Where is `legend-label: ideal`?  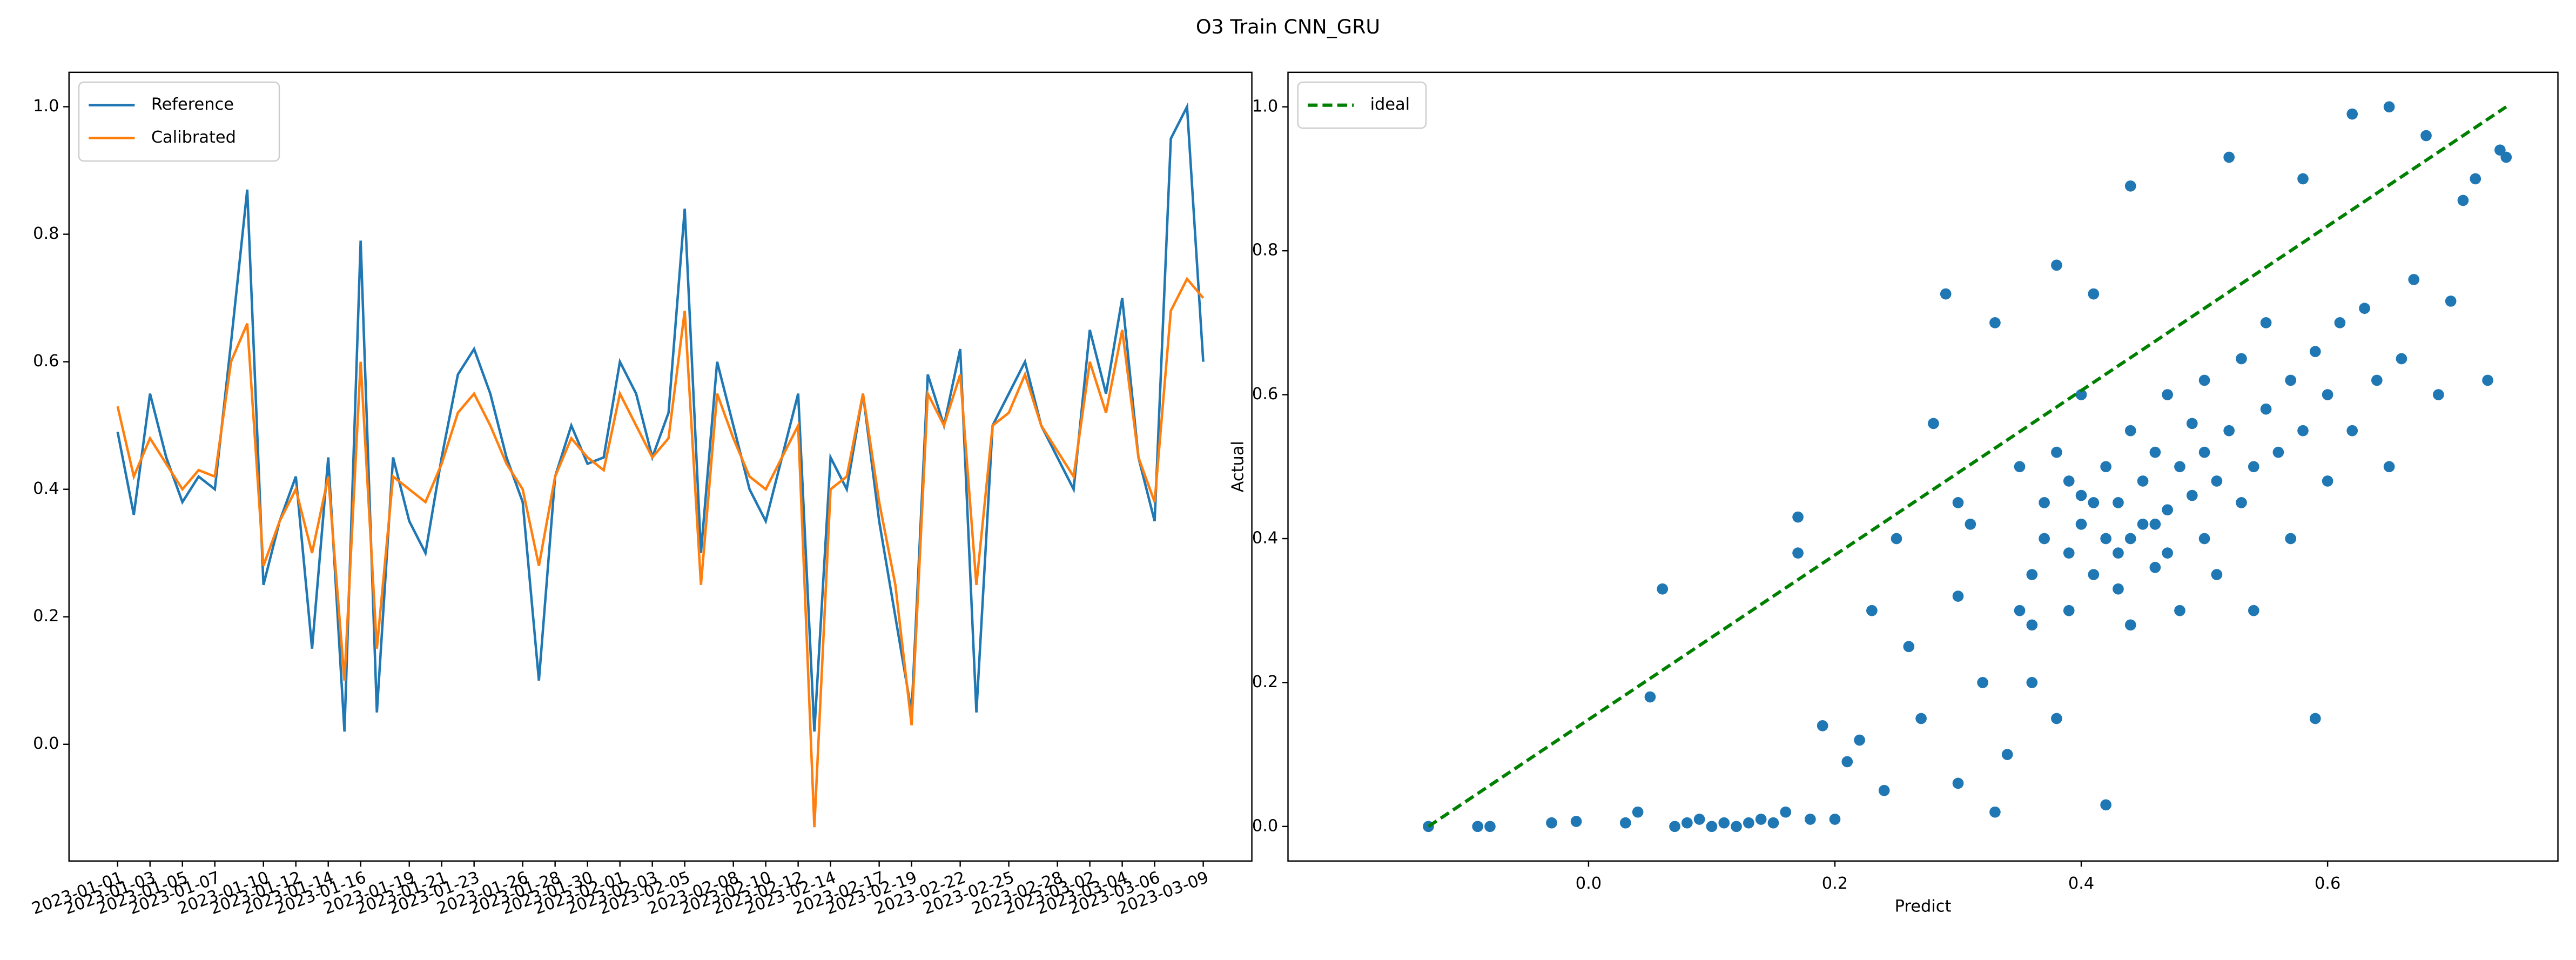 legend-label: ideal is located at coordinates (1390, 104).